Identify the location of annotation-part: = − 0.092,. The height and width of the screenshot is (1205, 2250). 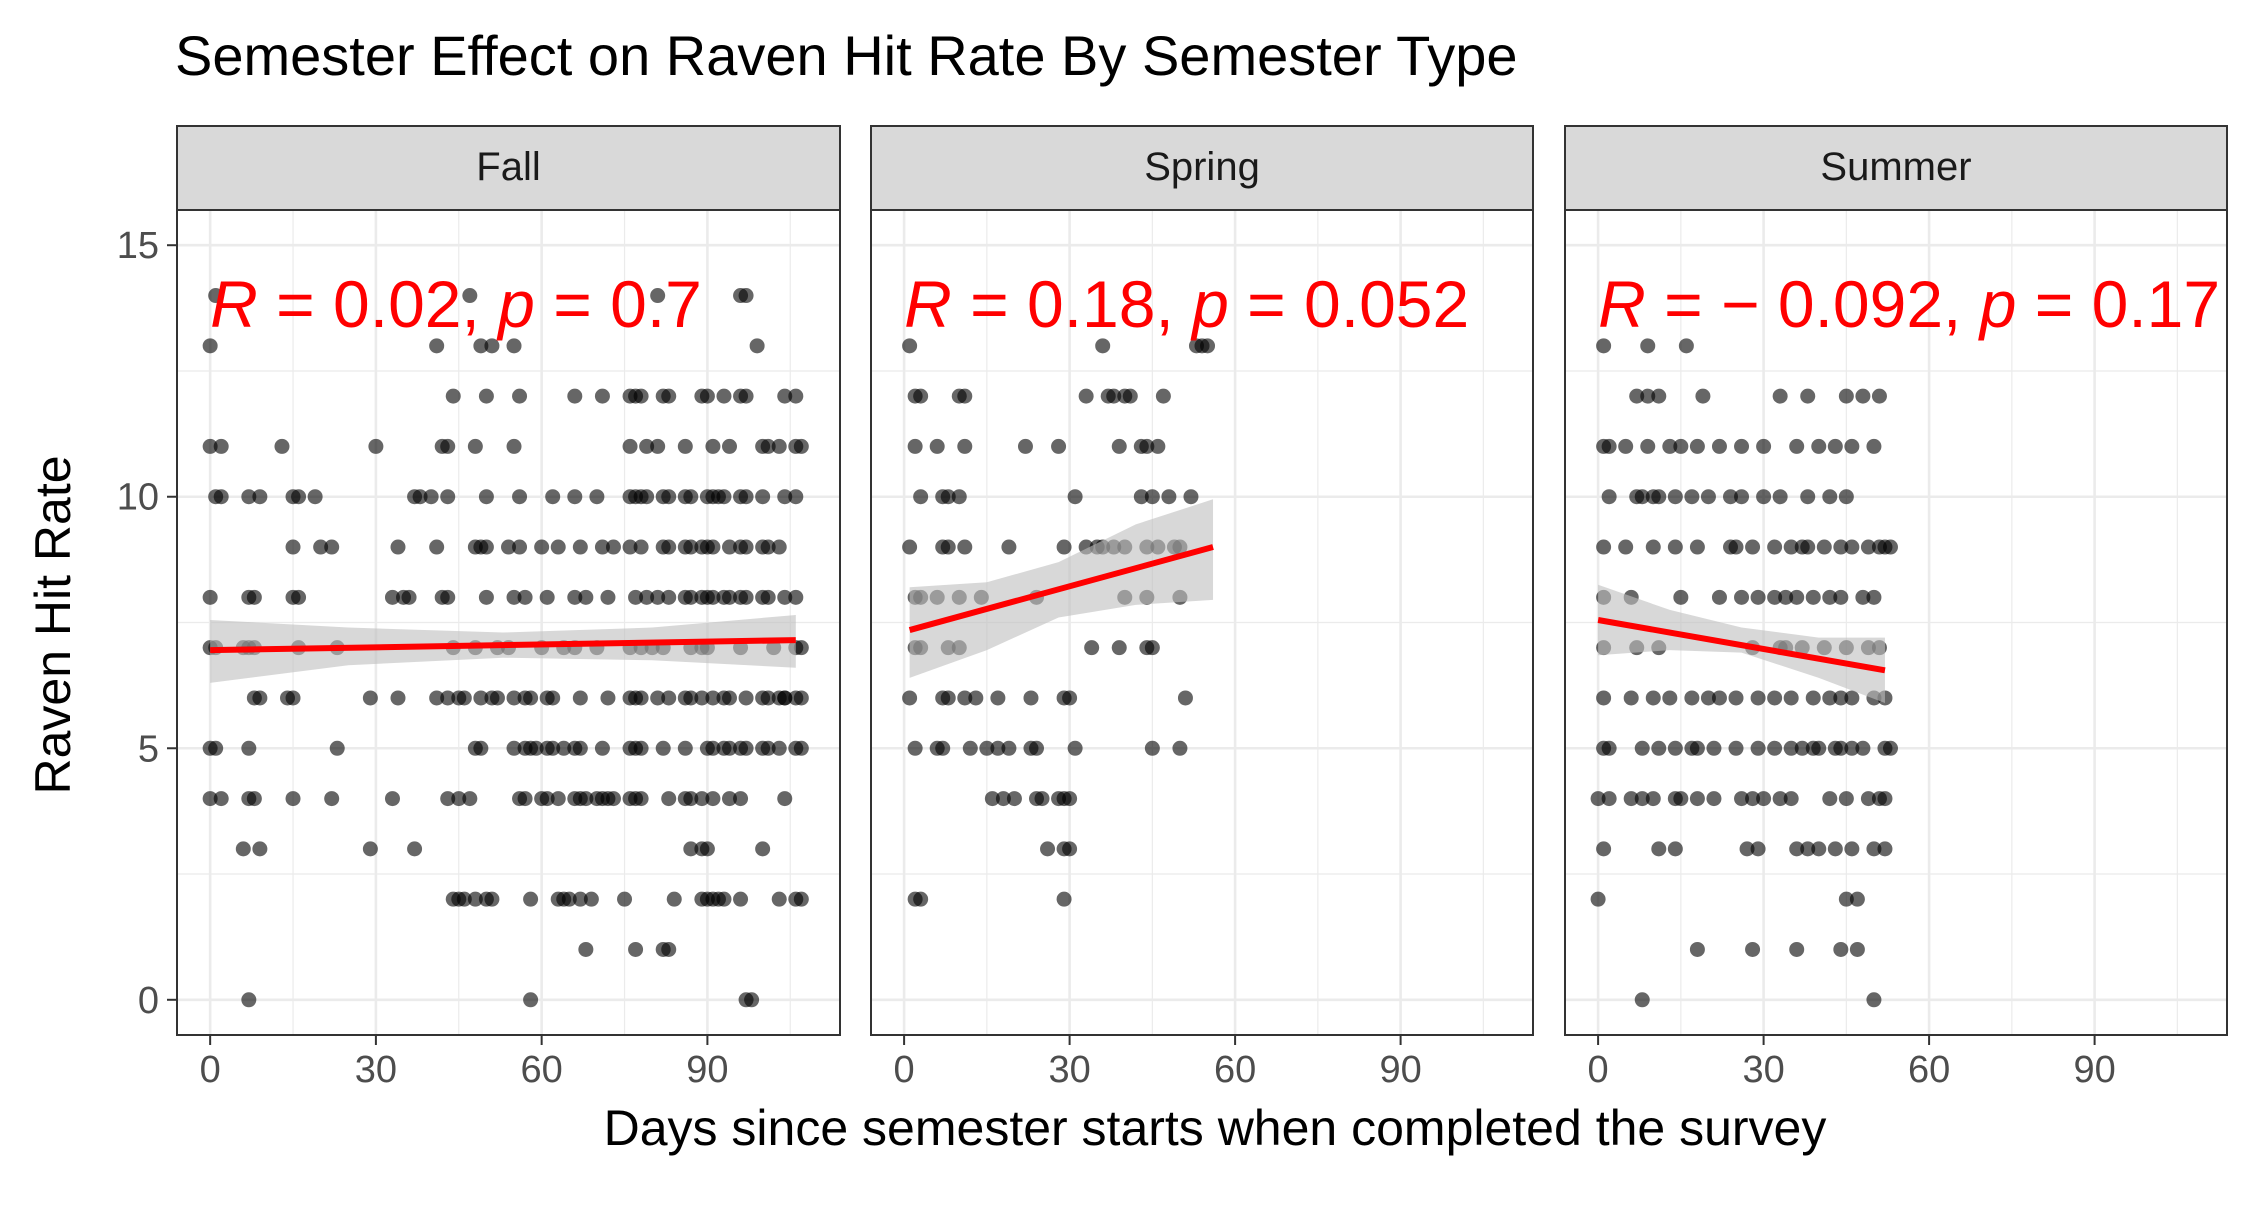
(1813, 304).